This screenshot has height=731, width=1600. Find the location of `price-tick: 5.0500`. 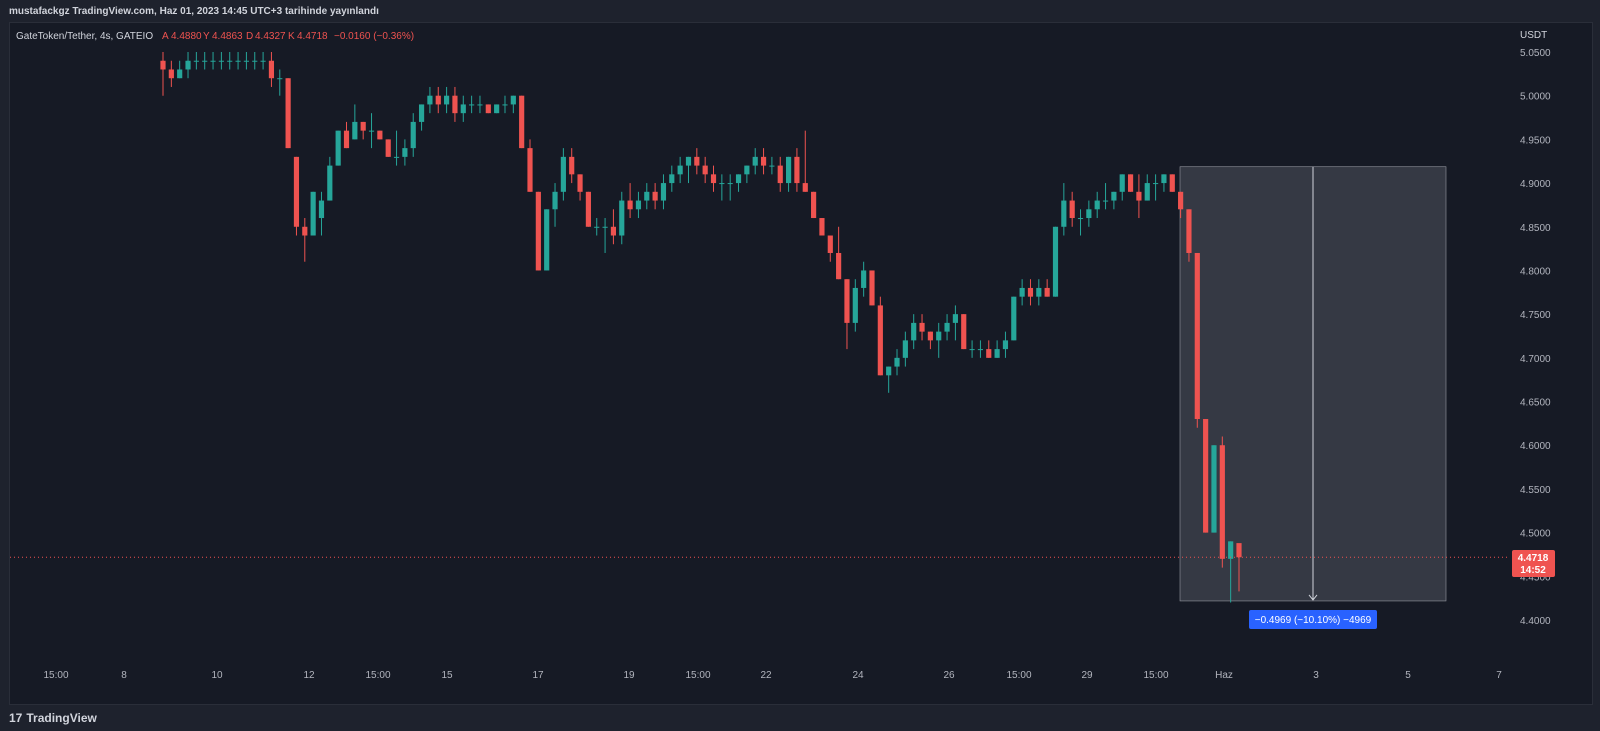

price-tick: 5.0500 is located at coordinates (1535, 53).